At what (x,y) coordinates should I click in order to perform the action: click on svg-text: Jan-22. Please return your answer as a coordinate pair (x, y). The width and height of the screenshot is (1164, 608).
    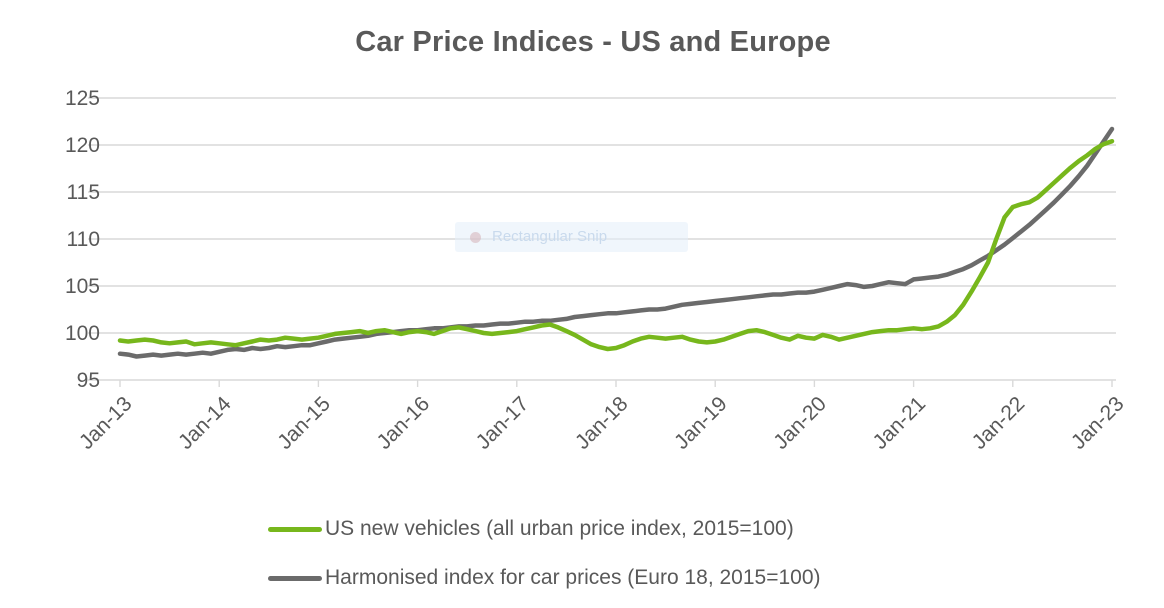
    Looking at the image, I should click on (999, 423).